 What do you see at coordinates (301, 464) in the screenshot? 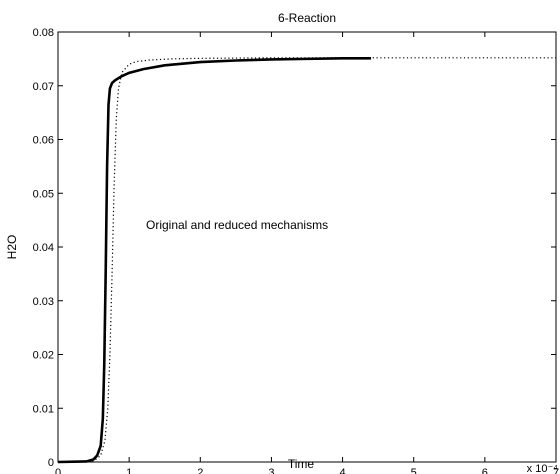
I see `x-axis-title: Time` at bounding box center [301, 464].